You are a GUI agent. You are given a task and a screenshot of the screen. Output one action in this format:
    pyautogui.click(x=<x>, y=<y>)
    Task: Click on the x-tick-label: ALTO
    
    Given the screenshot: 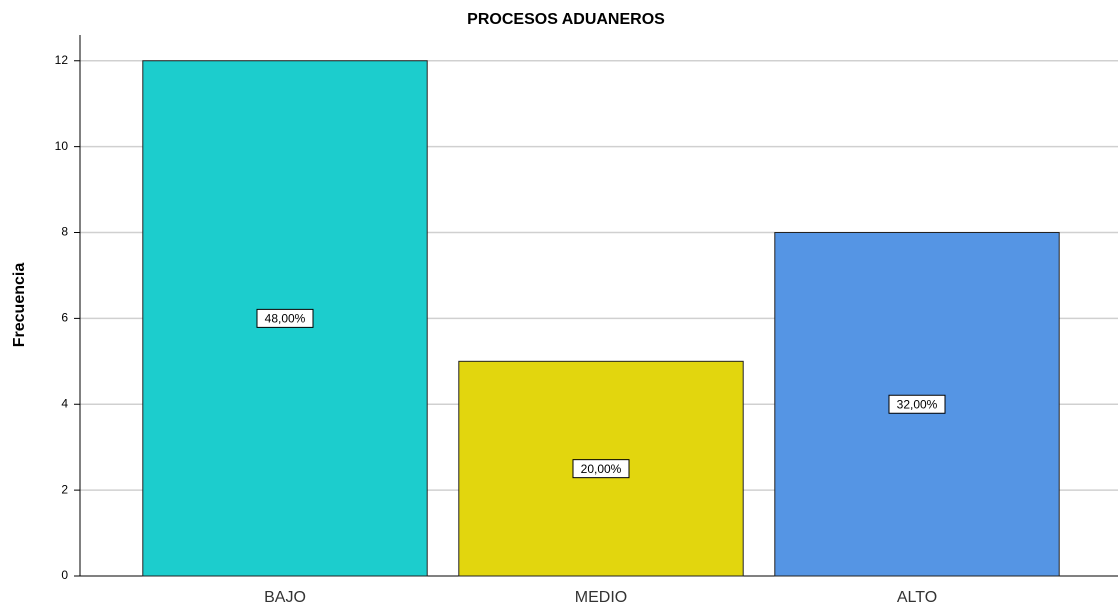 What is the action you would take?
    pyautogui.click(x=917, y=597)
    